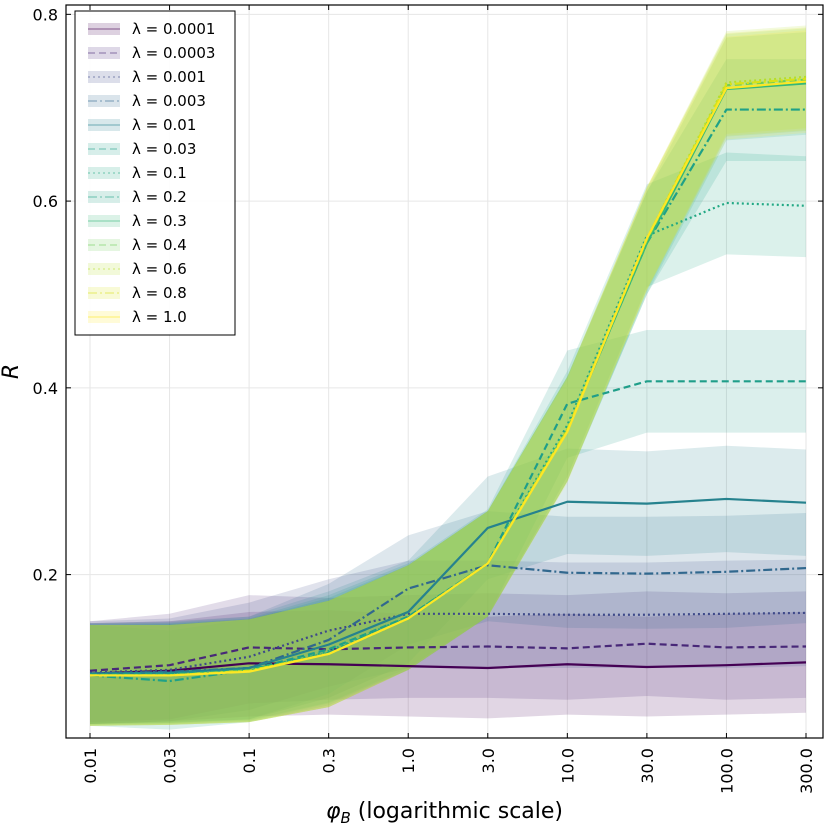 Image resolution: width=830 pixels, height=830 pixels. I want to click on legend-label: λ = 0.003, so click(169, 101).